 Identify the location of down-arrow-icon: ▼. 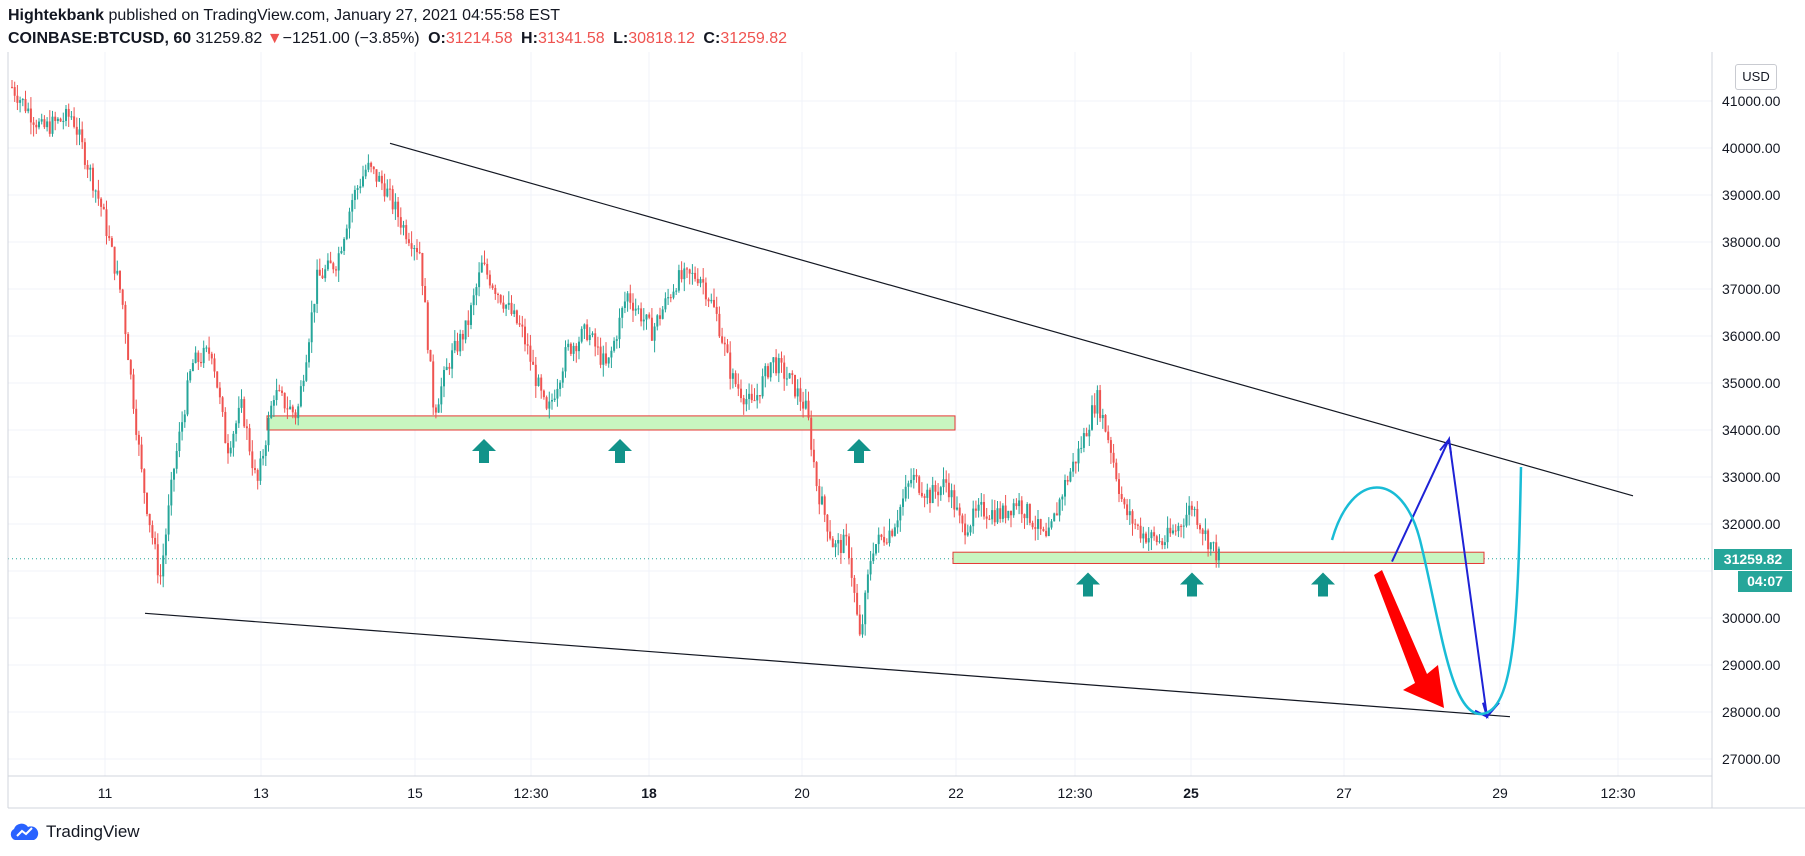
(274, 38).